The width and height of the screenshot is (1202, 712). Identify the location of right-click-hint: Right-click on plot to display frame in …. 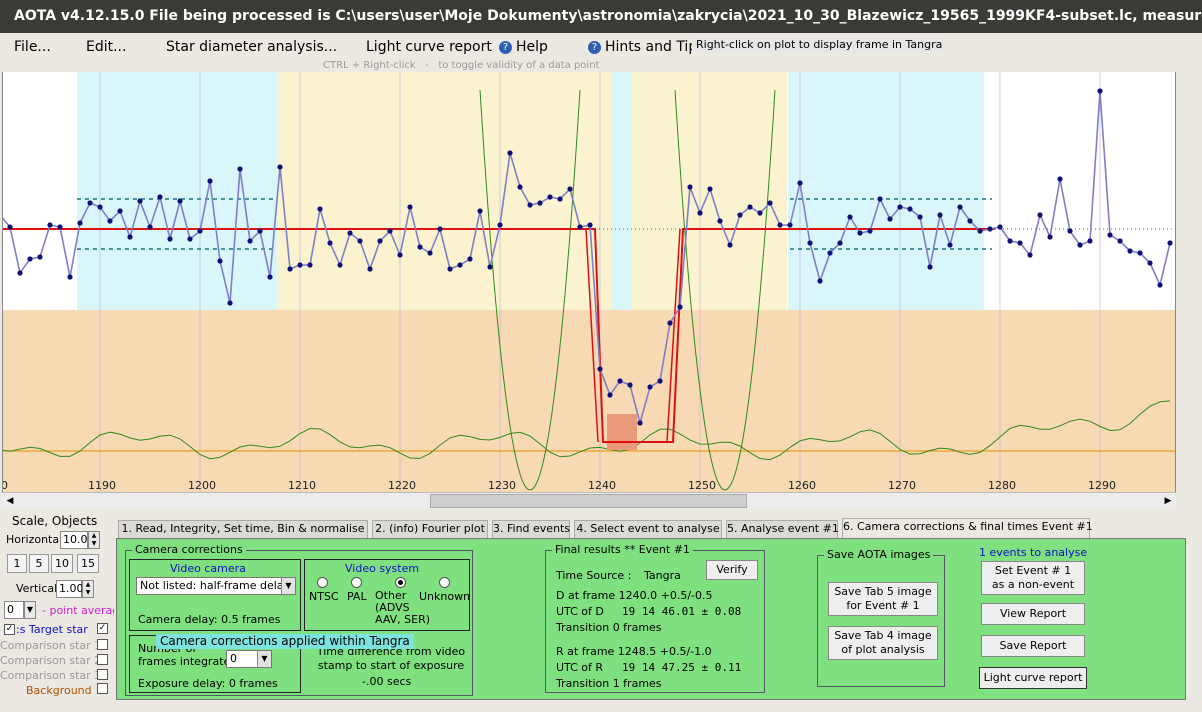
(819, 45).